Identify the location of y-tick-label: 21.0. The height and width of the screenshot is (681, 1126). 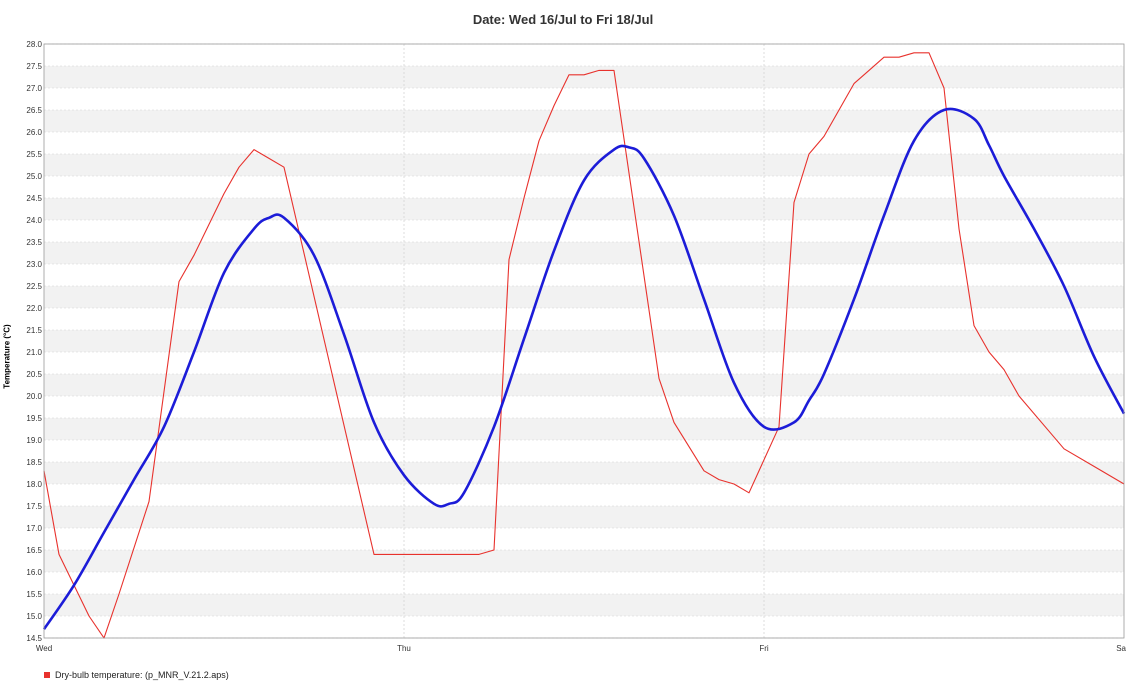
(34, 352).